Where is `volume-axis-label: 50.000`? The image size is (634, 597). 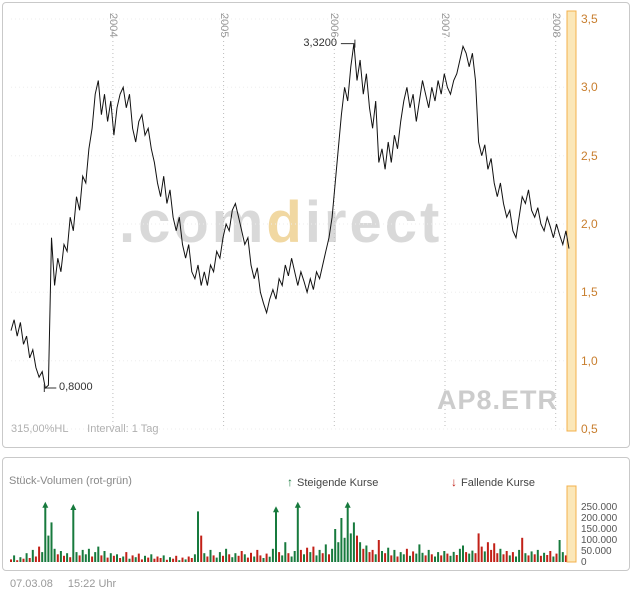 volume-axis-label: 50.000 is located at coordinates (596, 551).